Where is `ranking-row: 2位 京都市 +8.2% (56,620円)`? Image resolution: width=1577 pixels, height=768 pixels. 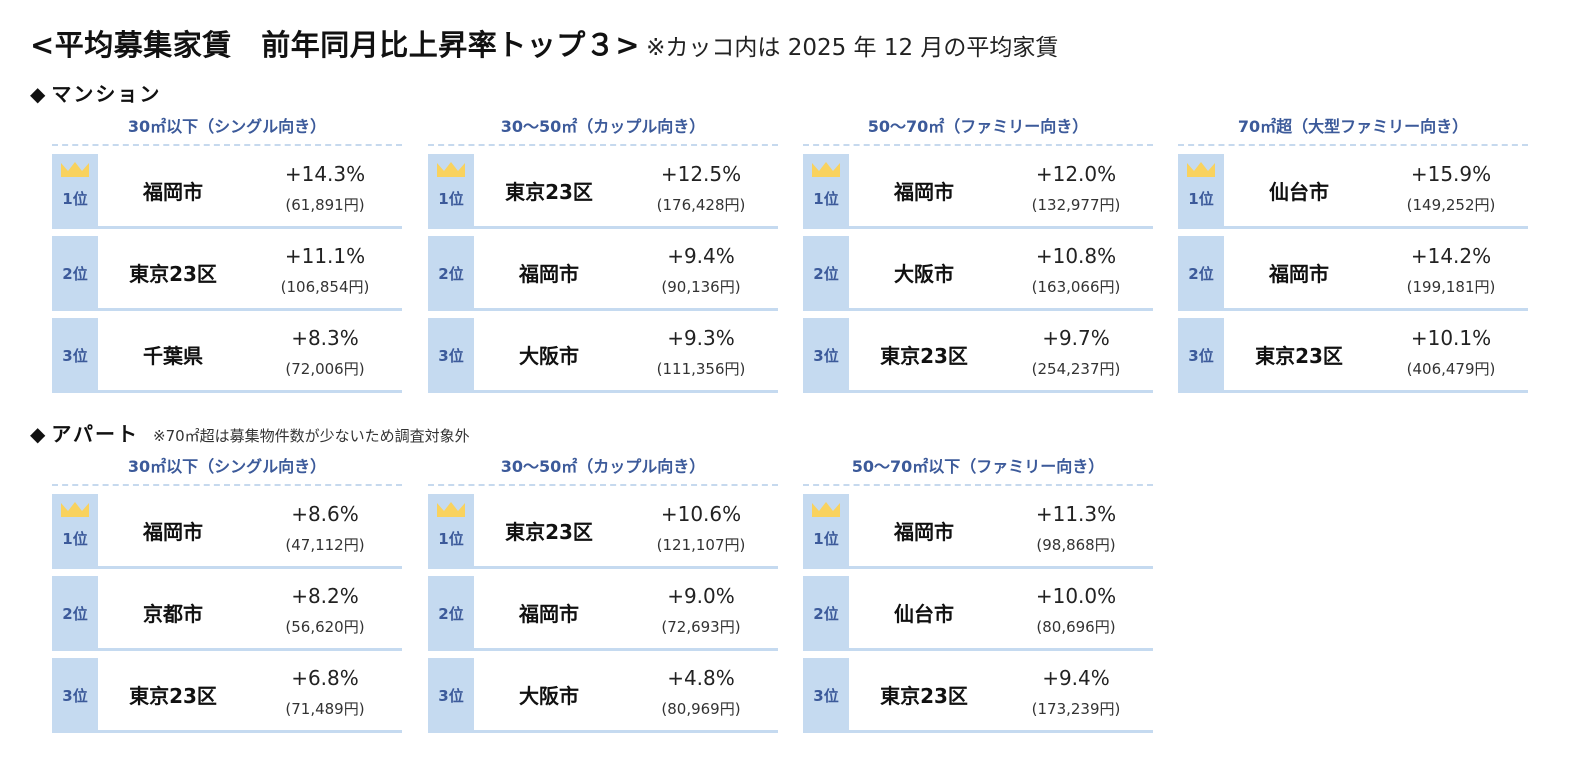
ranking-row: 2位 京都市 +8.2% (56,620円) is located at coordinates (227, 613).